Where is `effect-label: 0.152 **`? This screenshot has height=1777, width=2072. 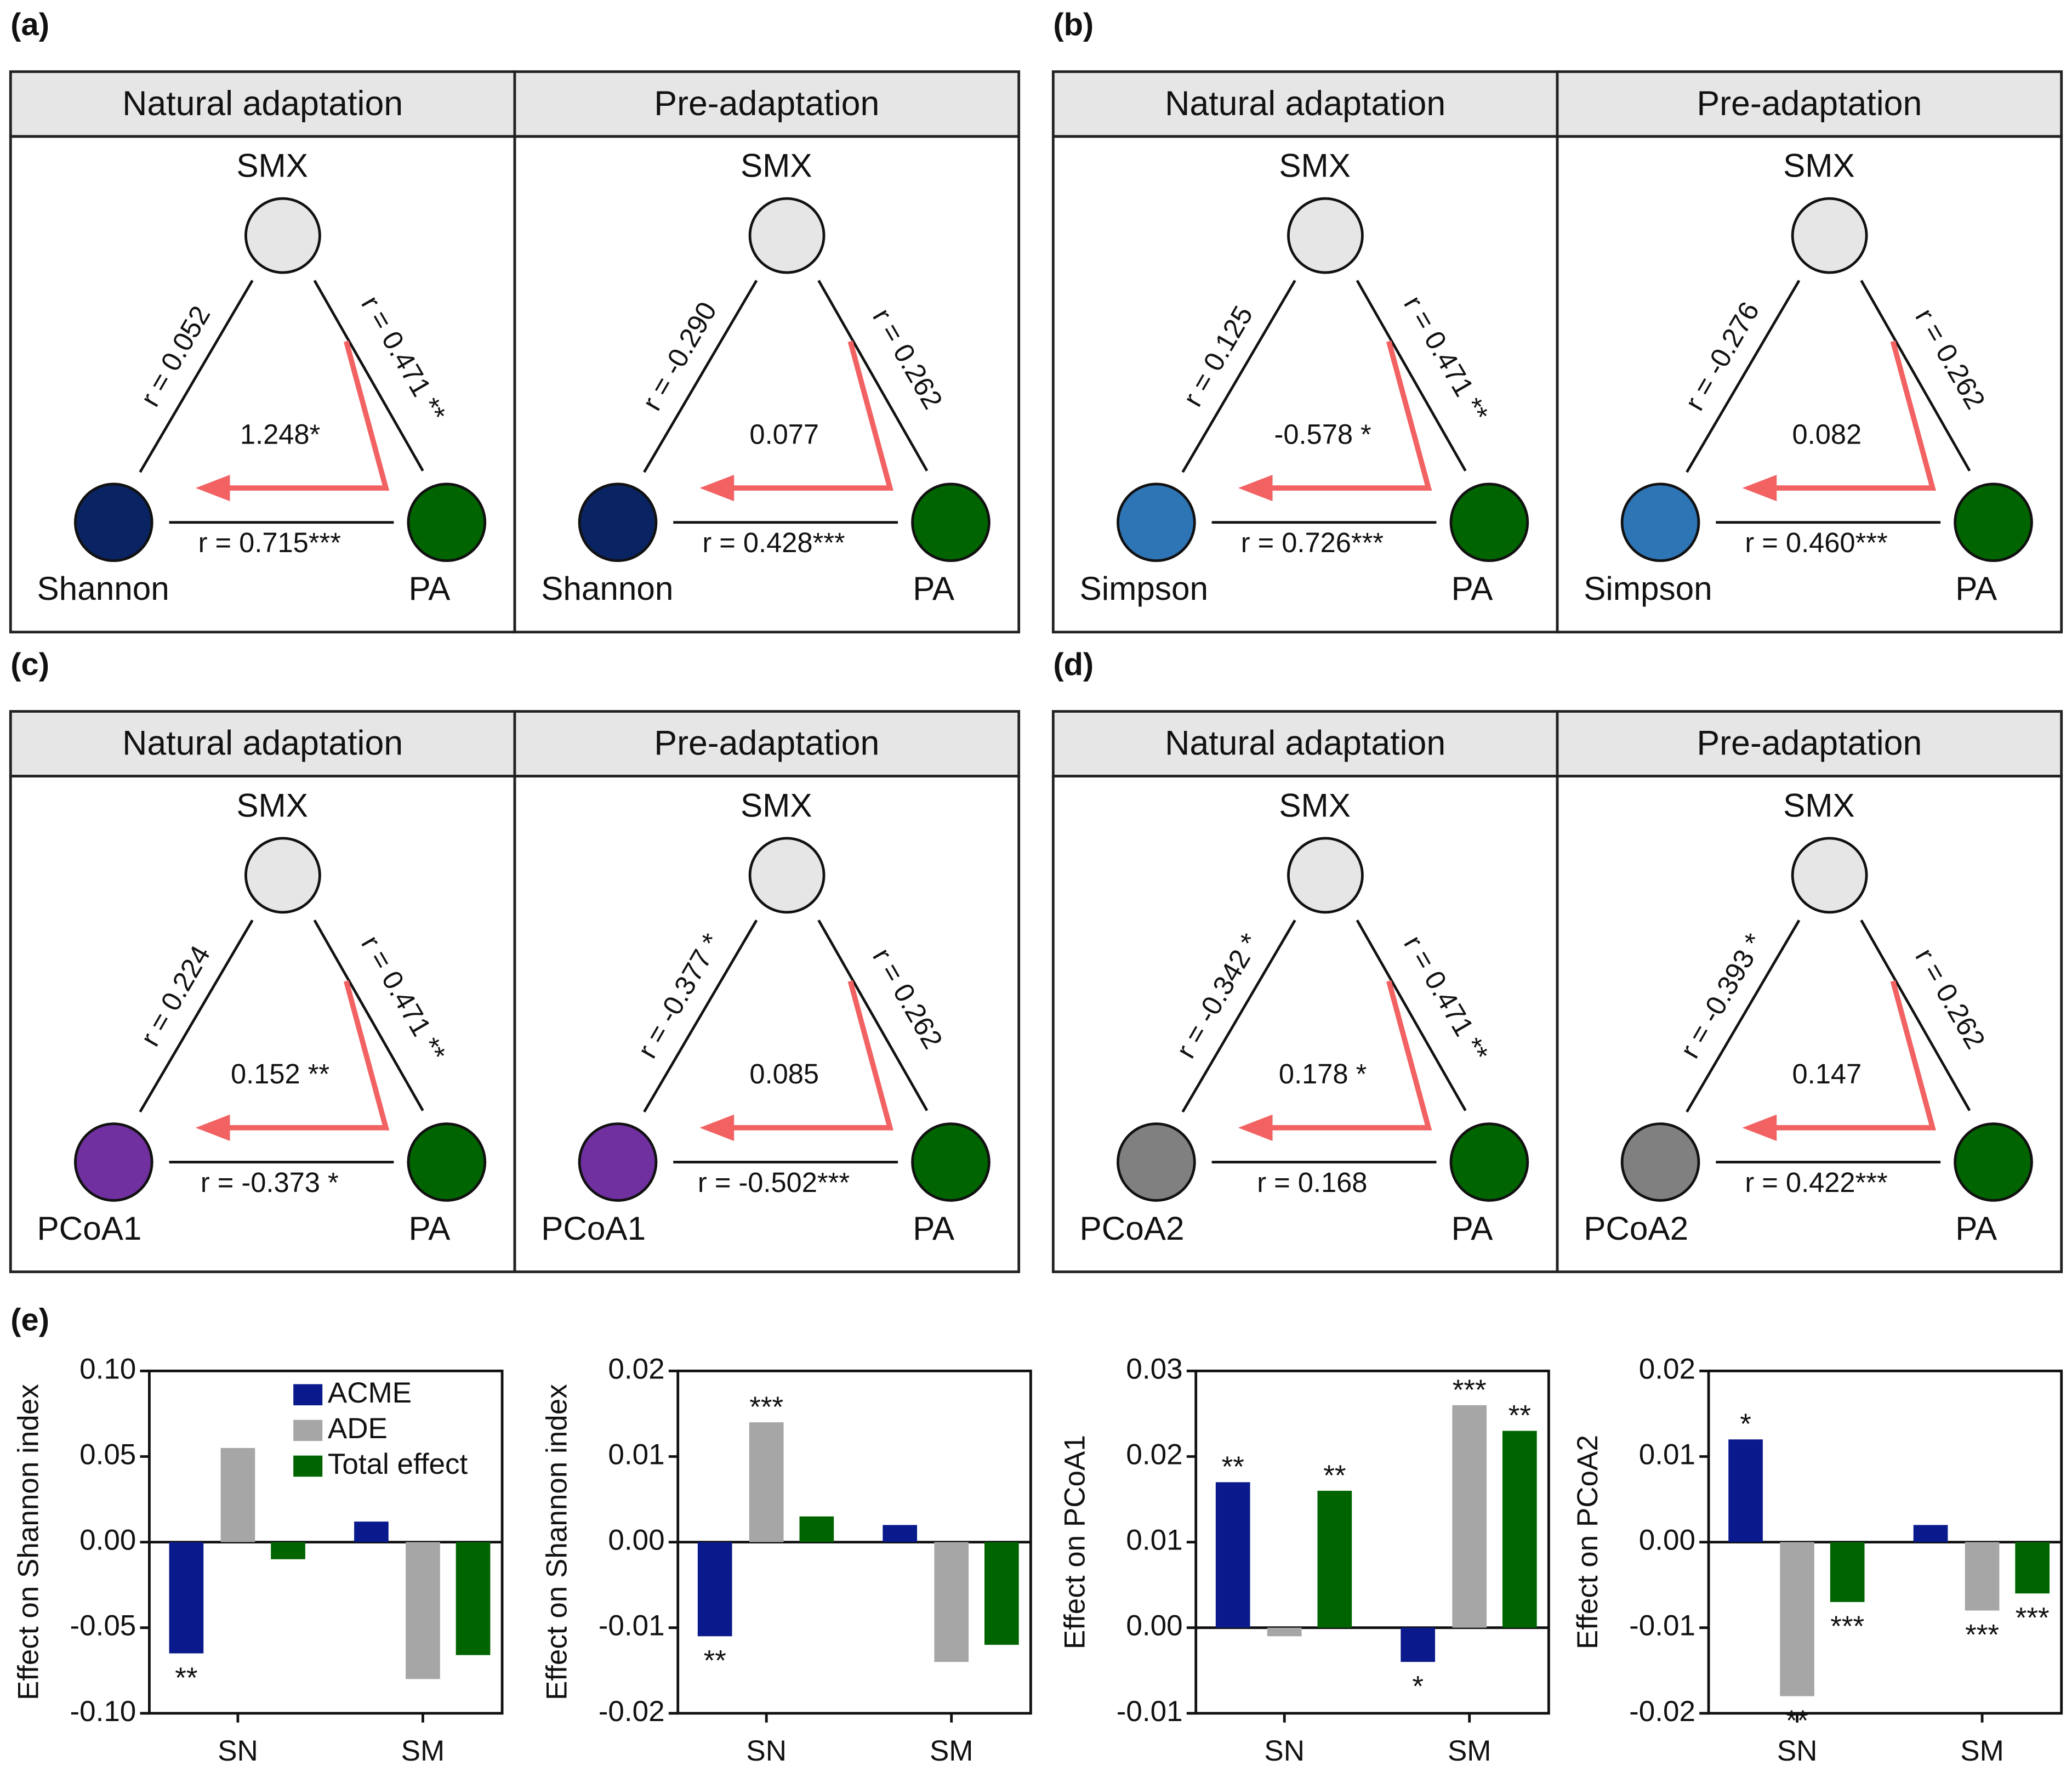
effect-label: 0.152 ** is located at coordinates (280, 1073).